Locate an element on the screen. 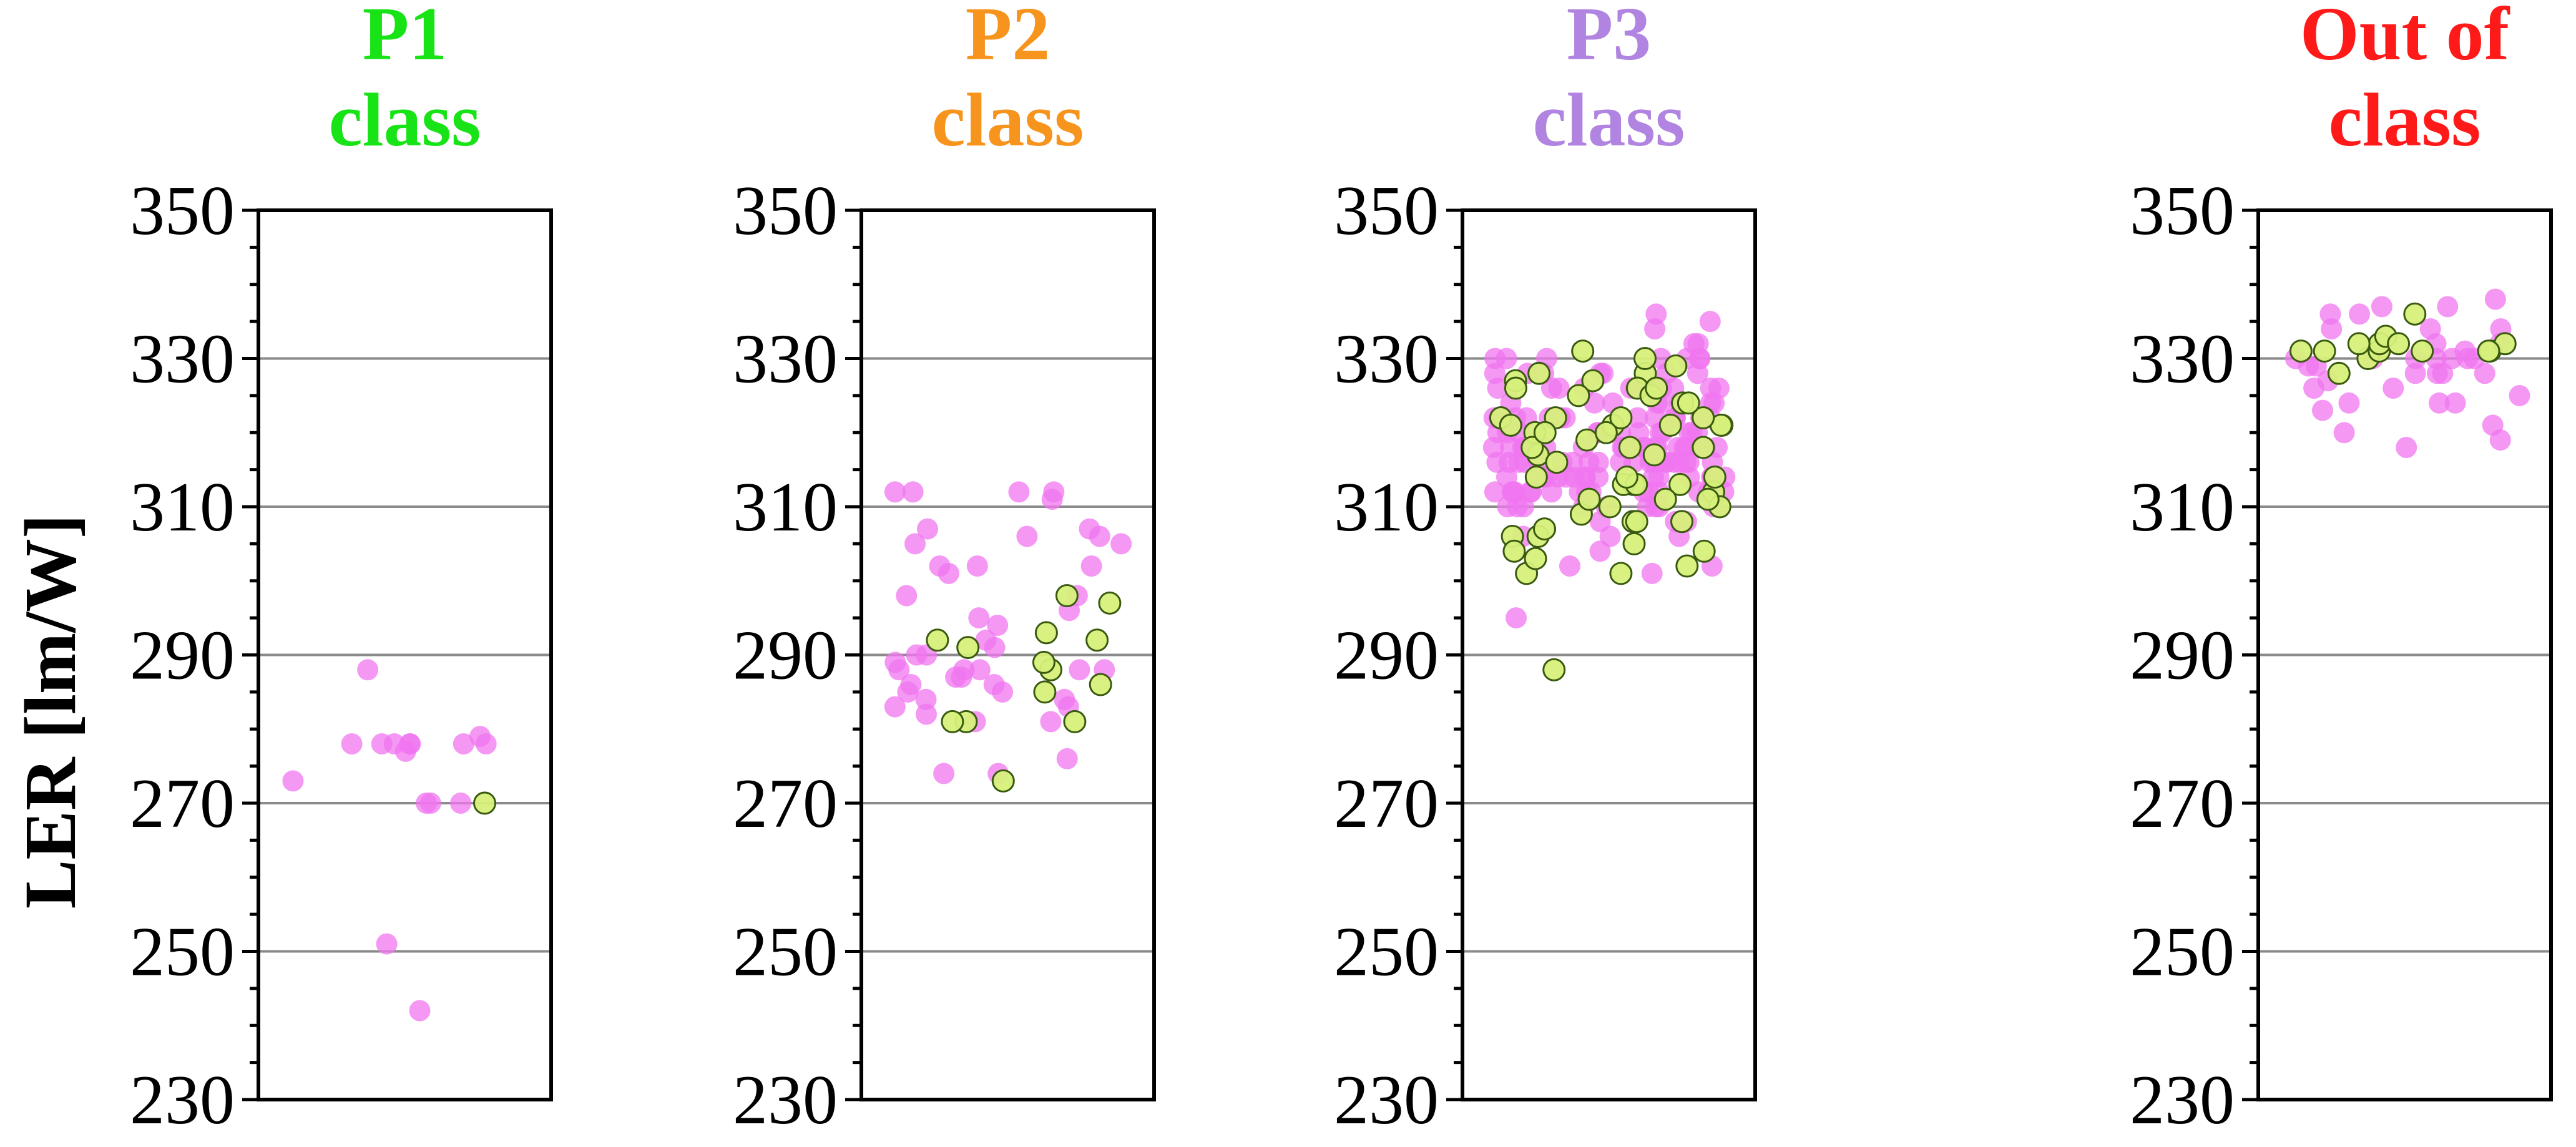 This screenshot has height=1147, width=2576. panel-title-line: P2 is located at coordinates (1008, 38).